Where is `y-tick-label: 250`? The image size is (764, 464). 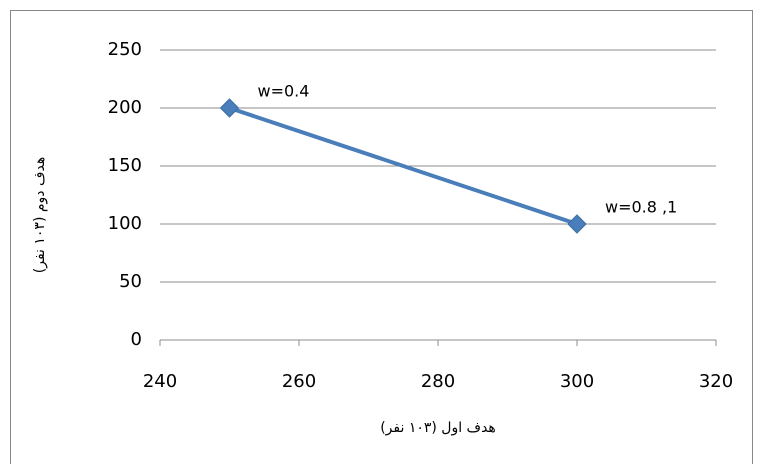
y-tick-label: 250 is located at coordinates (125, 49).